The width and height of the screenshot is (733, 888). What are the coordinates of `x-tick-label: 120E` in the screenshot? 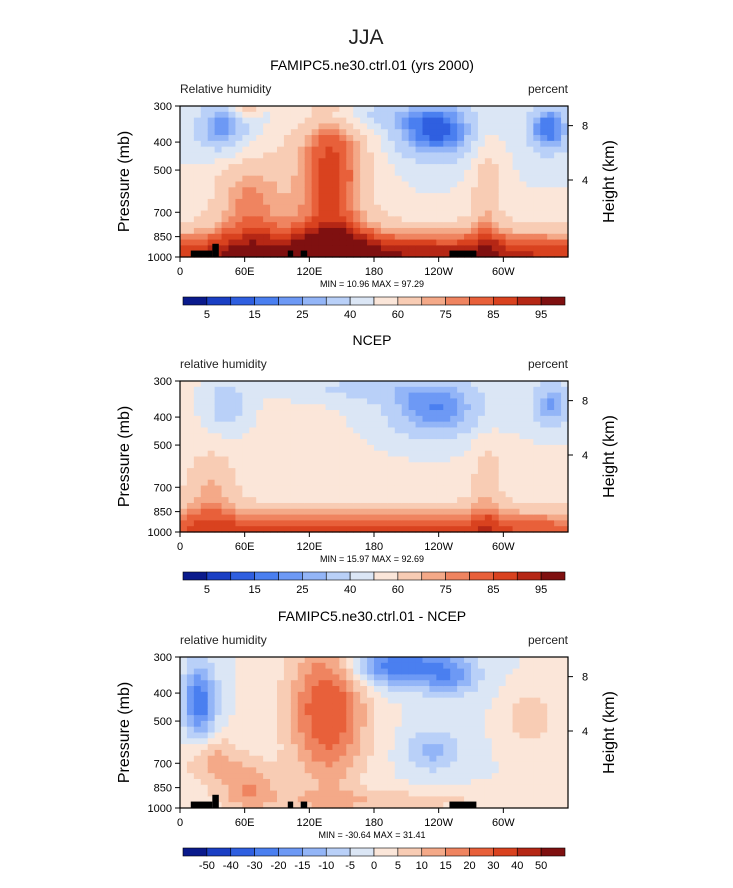 It's located at (309, 272).